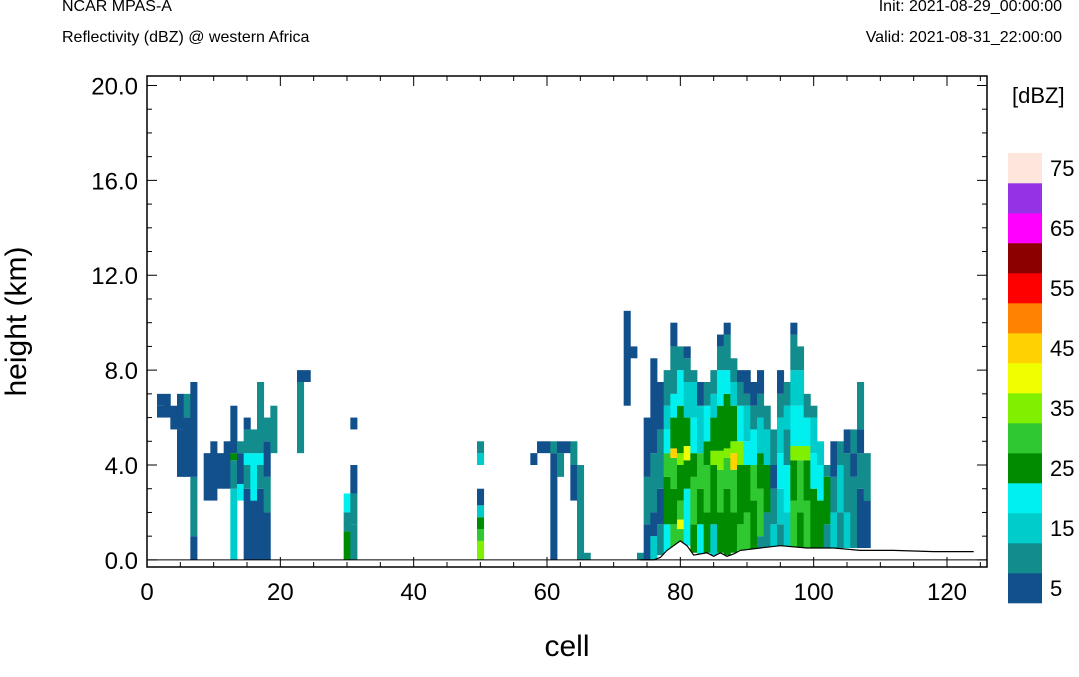 Image resolution: width=1079 pixels, height=677 pixels. Describe the element at coordinates (1062, 408) in the screenshot. I see `colorbar-label: 35` at that location.